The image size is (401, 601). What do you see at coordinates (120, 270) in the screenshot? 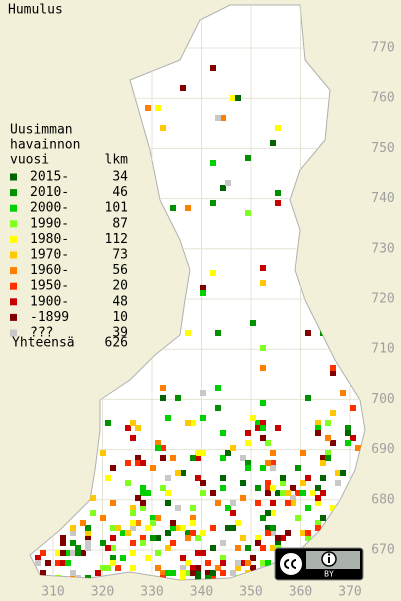
I see `legend-count: 56` at bounding box center [120, 270].